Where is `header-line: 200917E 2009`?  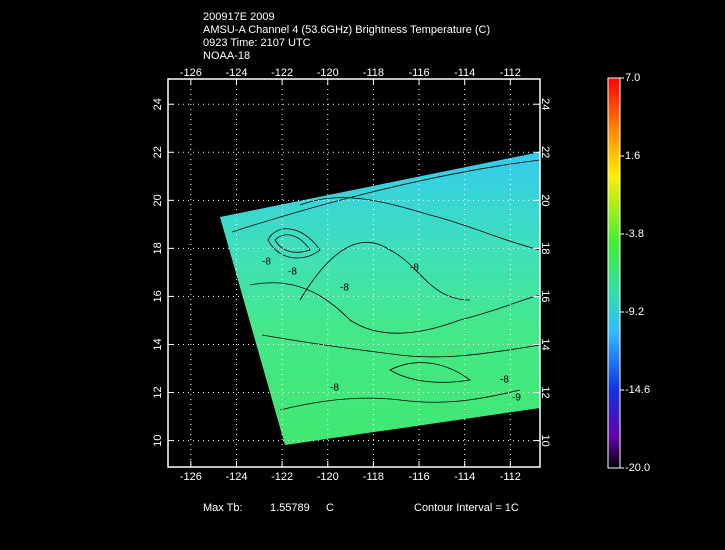
header-line: 200917E 2009 is located at coordinates (239, 17).